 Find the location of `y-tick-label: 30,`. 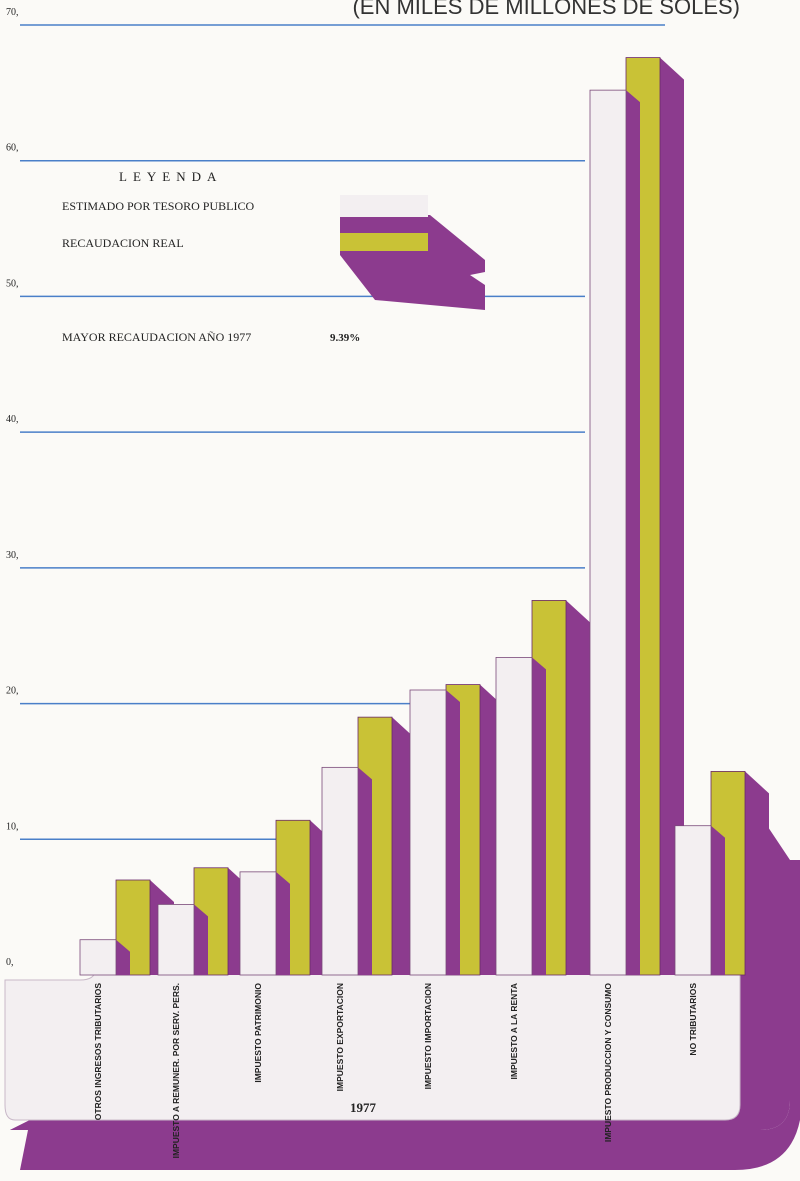

y-tick-label: 30, is located at coordinates (12, 555).